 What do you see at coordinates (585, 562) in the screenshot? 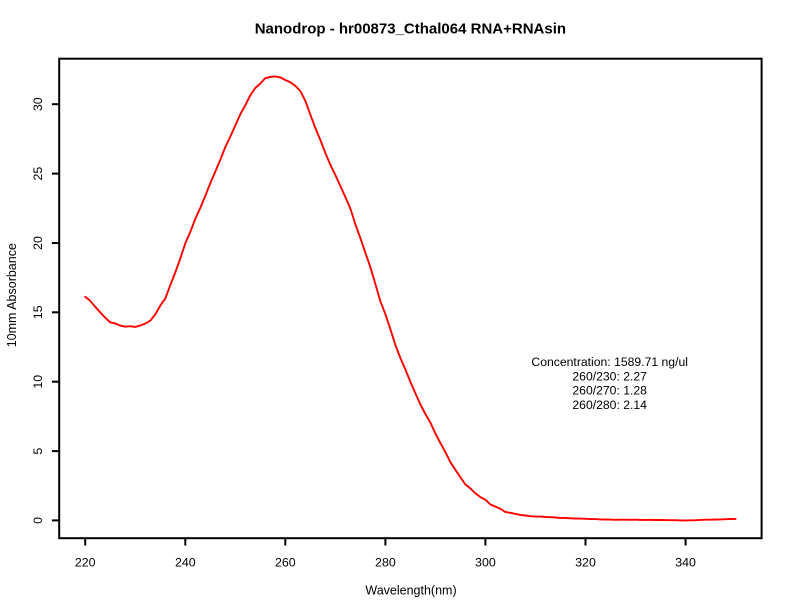
I see `svg-text: 320` at bounding box center [585, 562].